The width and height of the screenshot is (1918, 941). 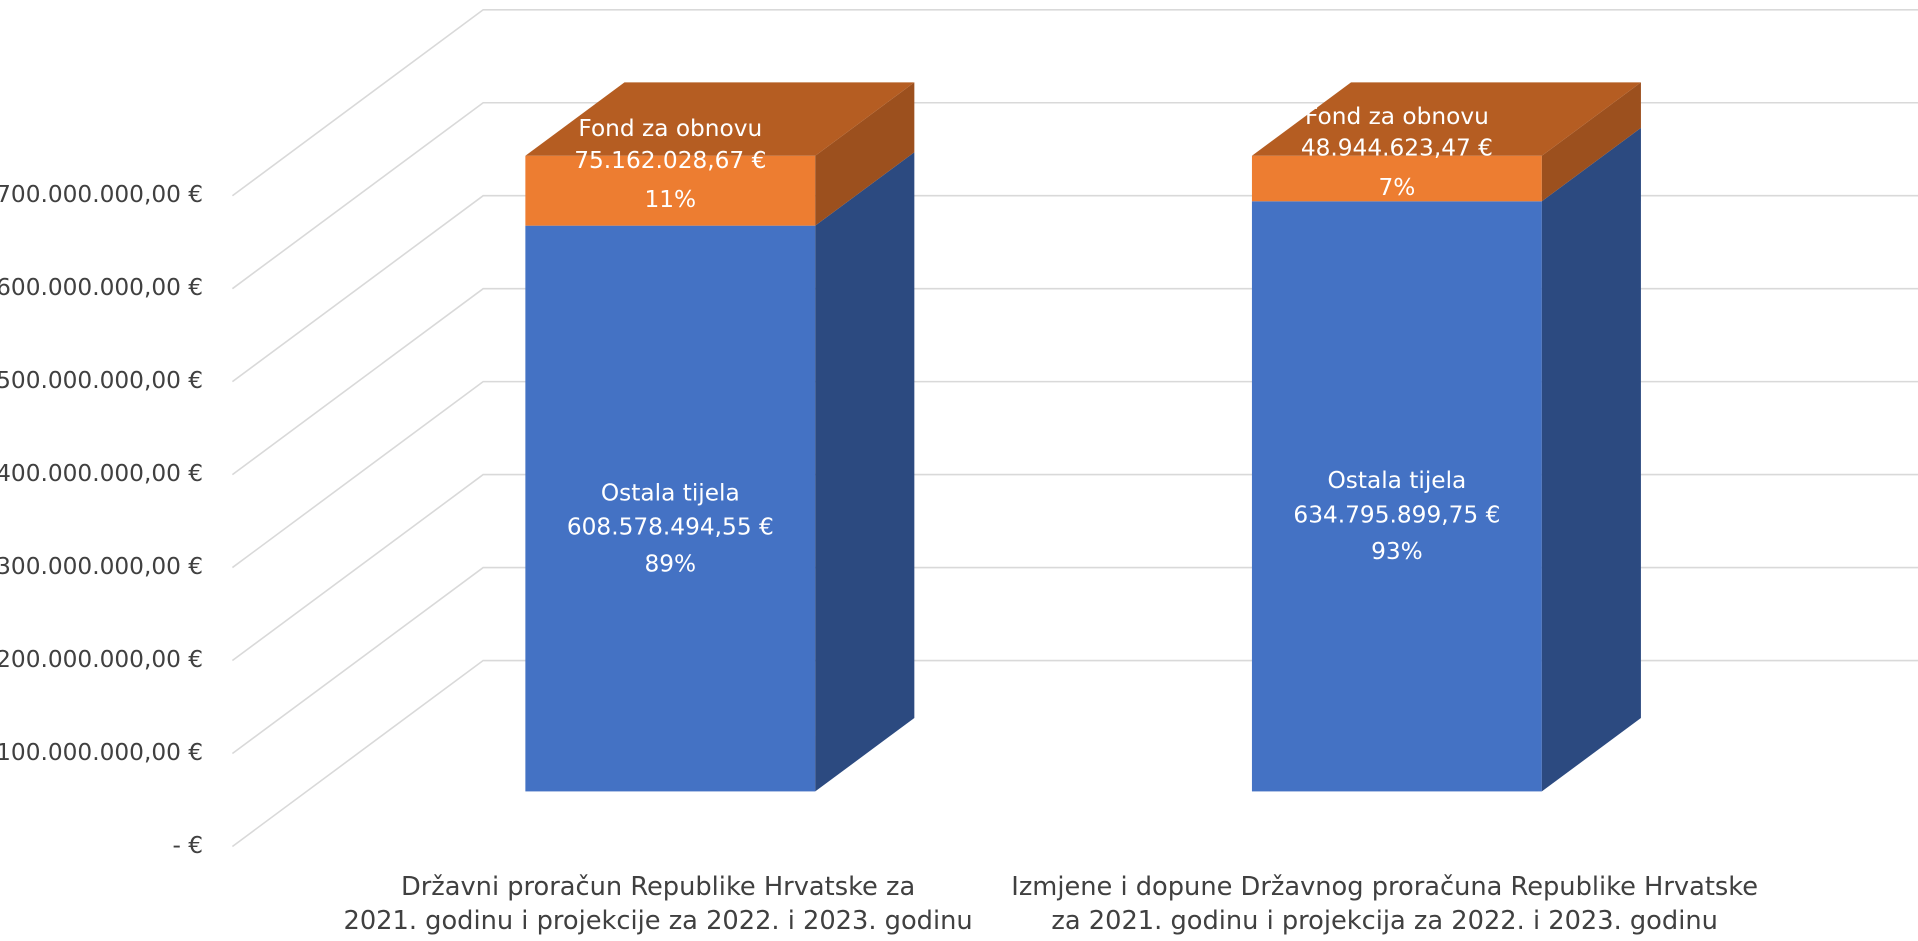 What do you see at coordinates (670, 527) in the screenshot?
I see `value-label: 608.578.494,55 €` at bounding box center [670, 527].